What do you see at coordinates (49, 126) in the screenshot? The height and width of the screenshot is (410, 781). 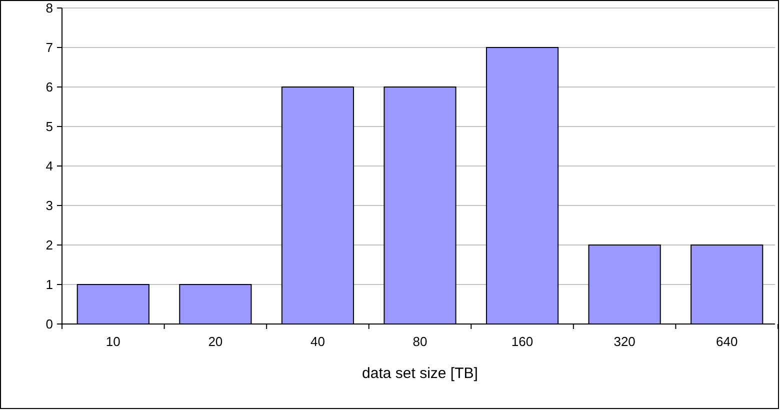 I see `y-tick-label: 5` at bounding box center [49, 126].